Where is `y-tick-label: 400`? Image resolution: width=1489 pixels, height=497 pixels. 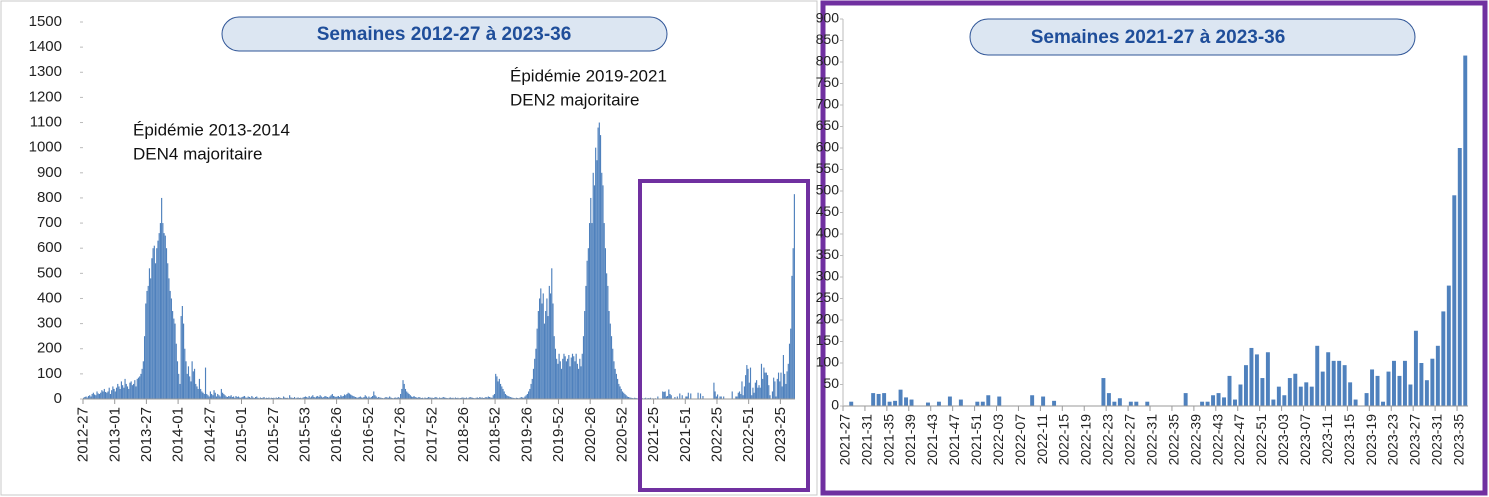 y-tick-label: 400 is located at coordinates (49, 297).